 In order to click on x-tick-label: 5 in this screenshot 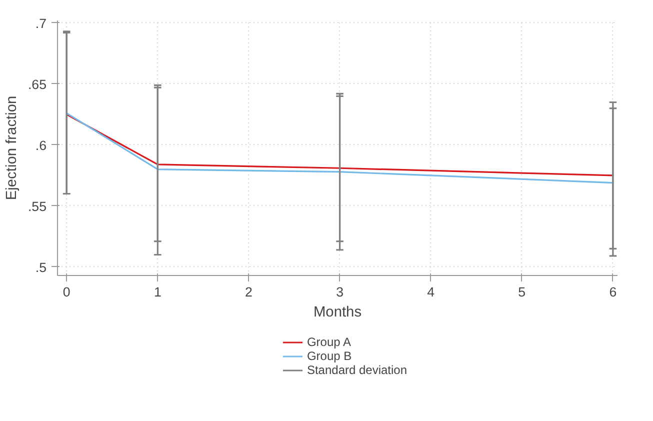, I will do `click(522, 292)`.